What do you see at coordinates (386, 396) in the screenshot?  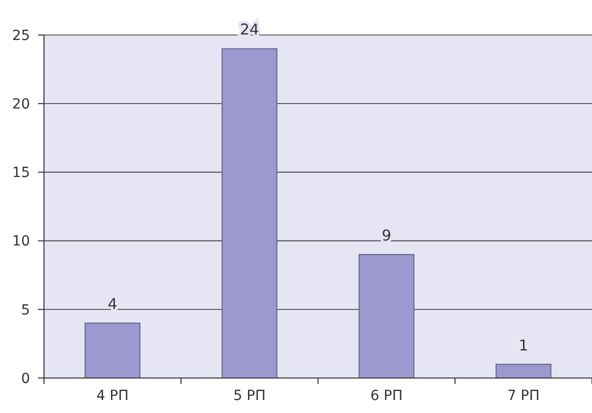 I see `x-tick-label: 6 РП` at bounding box center [386, 396].